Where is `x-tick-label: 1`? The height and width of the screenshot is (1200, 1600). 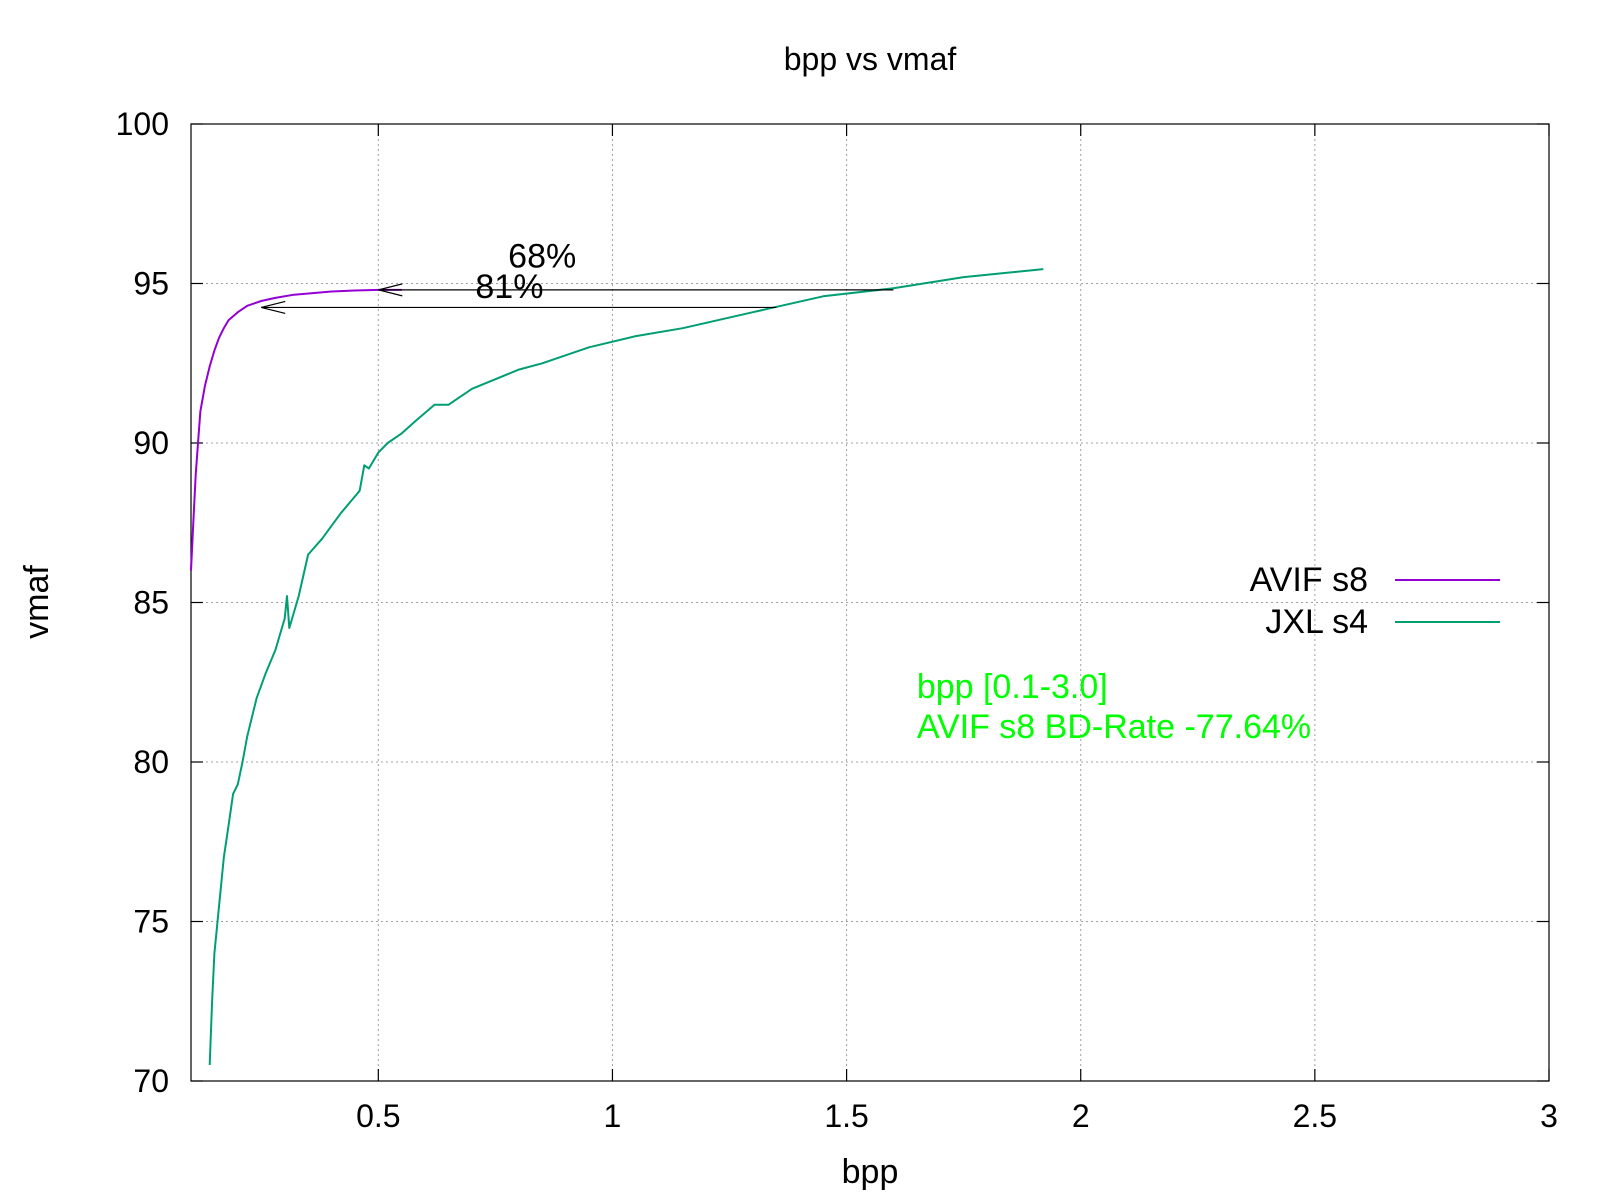
x-tick-label: 1 is located at coordinates (613, 1116).